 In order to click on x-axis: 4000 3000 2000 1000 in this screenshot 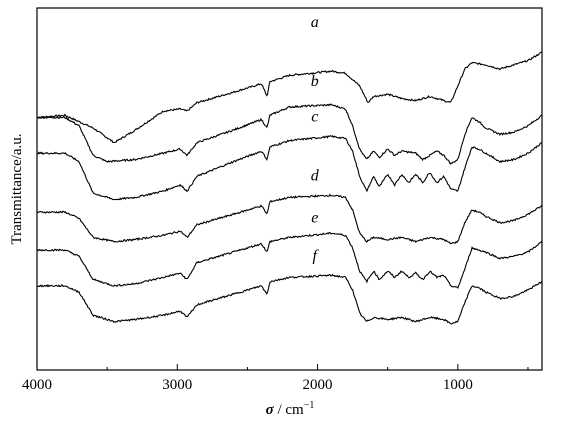, I will do `click(275, 378)`.